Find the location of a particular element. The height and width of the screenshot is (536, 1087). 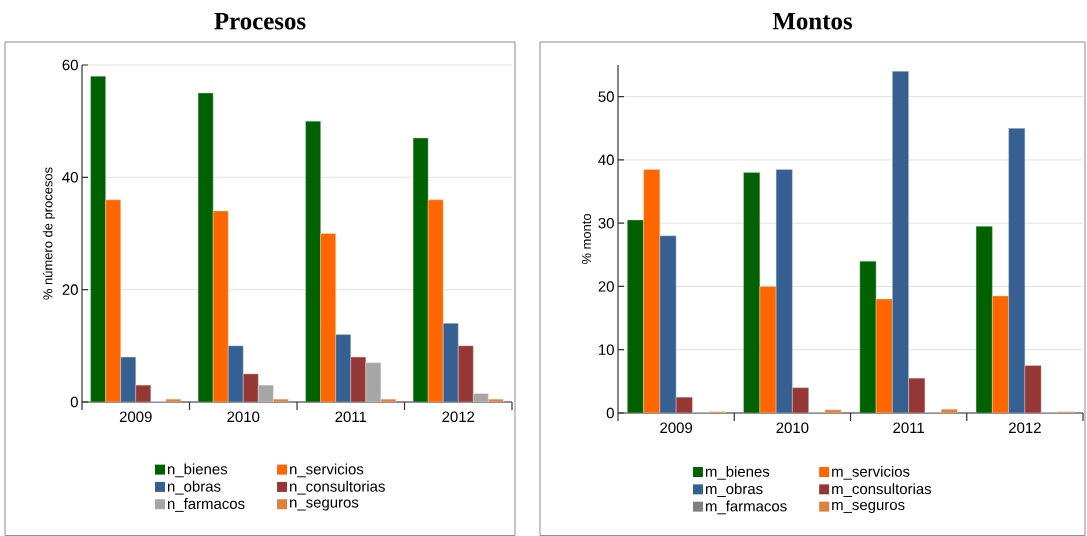

legend-label: m_farmacos is located at coordinates (746, 507).